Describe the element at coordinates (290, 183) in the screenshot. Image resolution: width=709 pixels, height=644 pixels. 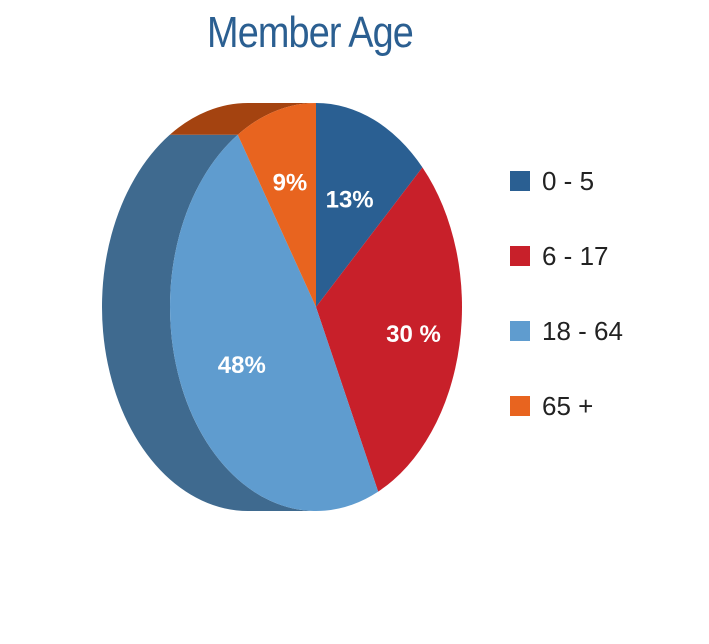
I see `slice-label: 9%` at that location.